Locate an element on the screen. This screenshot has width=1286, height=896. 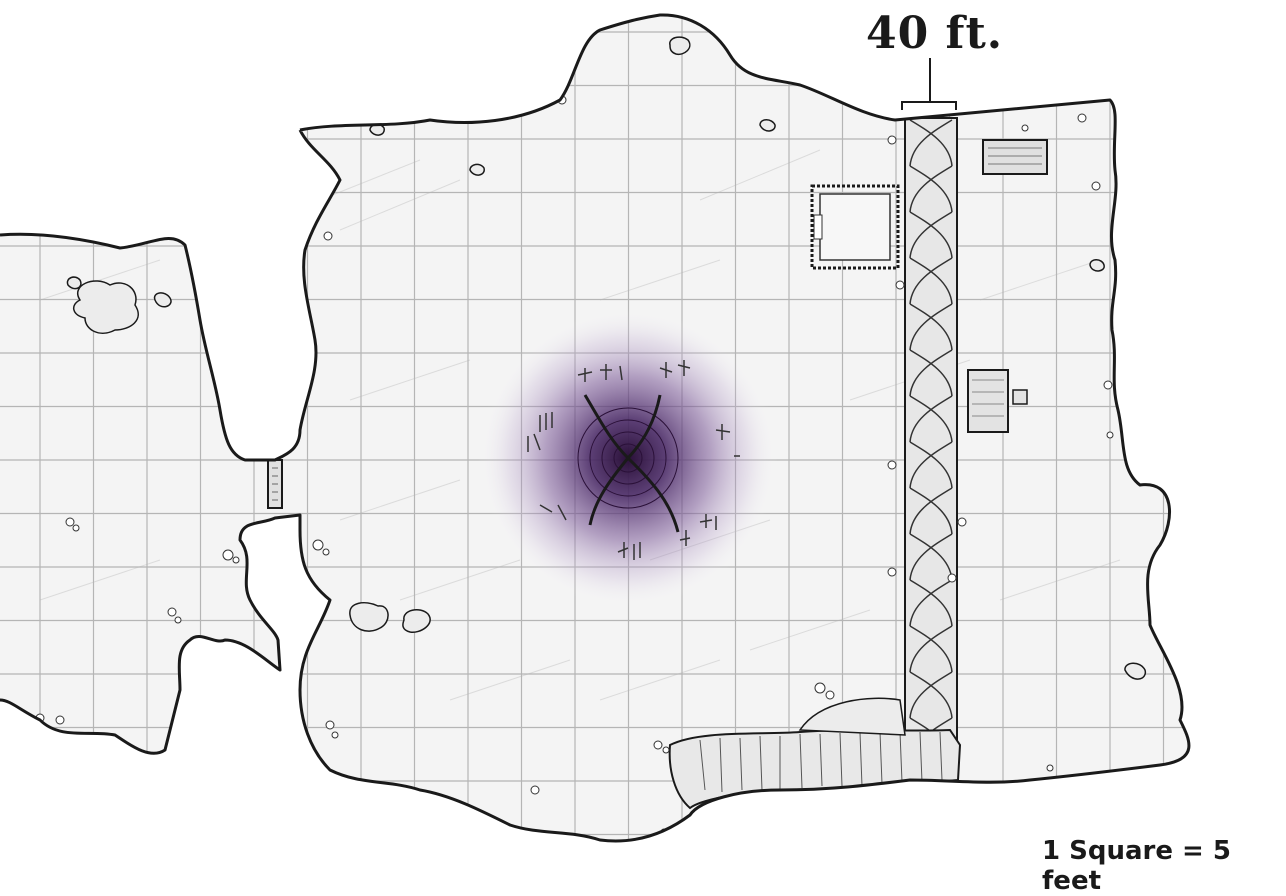
vortex-runes is located at coordinates (633, 460).